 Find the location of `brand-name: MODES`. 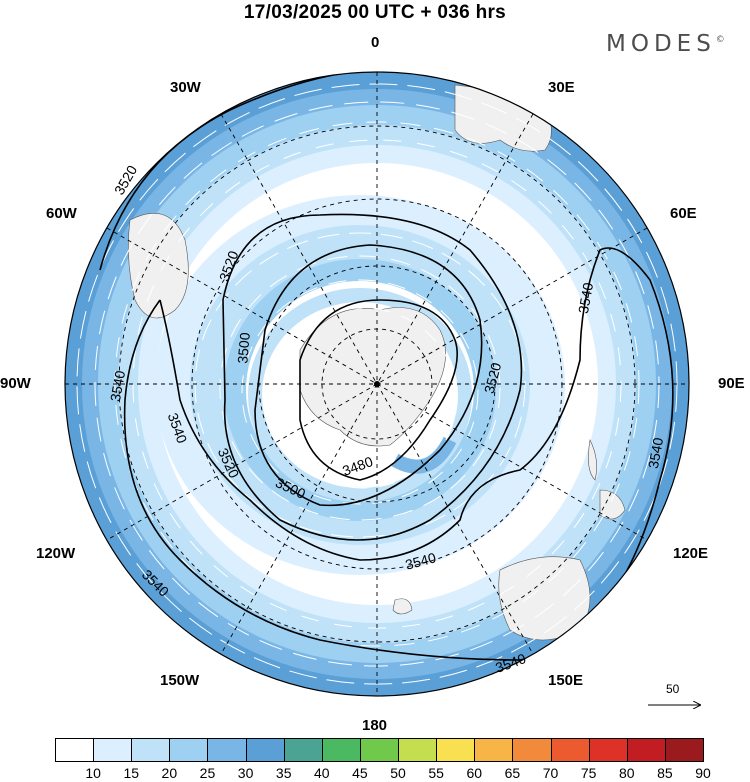

brand-name: MODES is located at coordinates (661, 44).